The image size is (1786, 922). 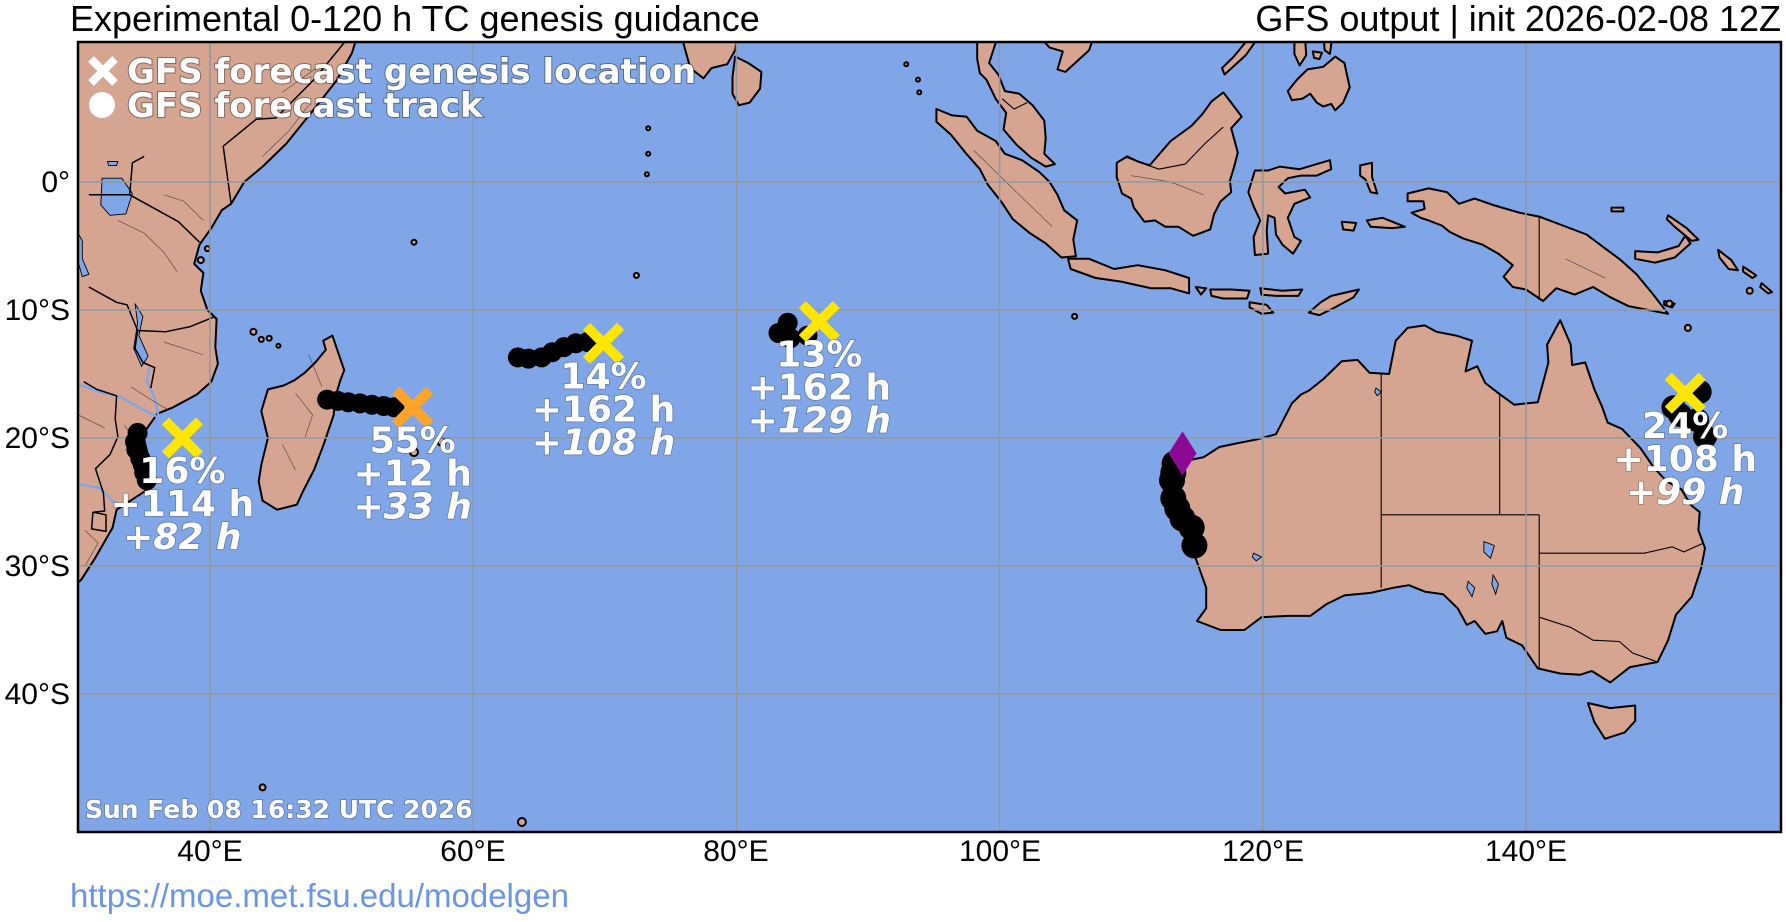 What do you see at coordinates (735, 851) in the screenshot?
I see `lon-tick: 80°E` at bounding box center [735, 851].